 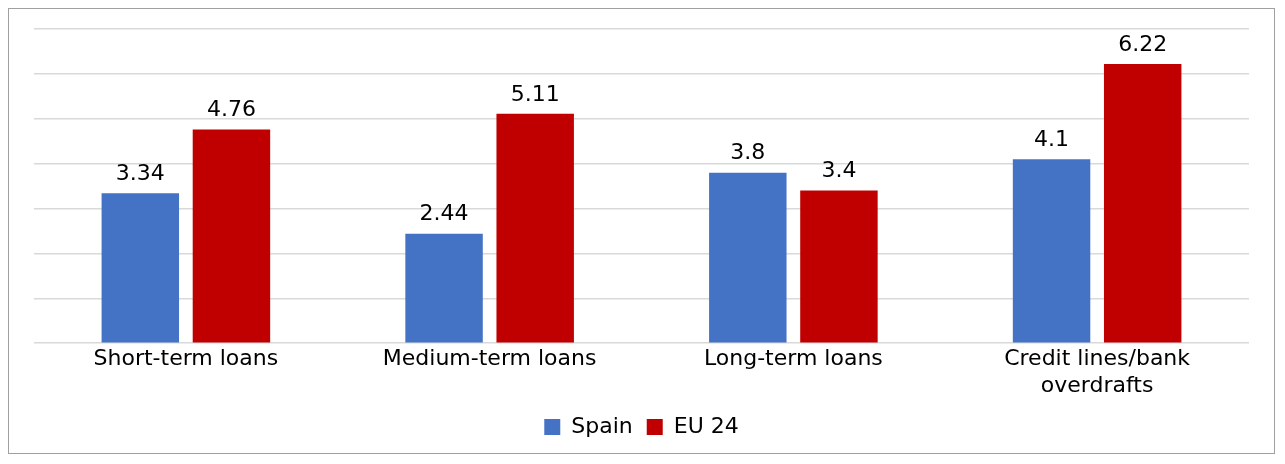 I want to click on data-label: 5.11, so click(x=535, y=93).